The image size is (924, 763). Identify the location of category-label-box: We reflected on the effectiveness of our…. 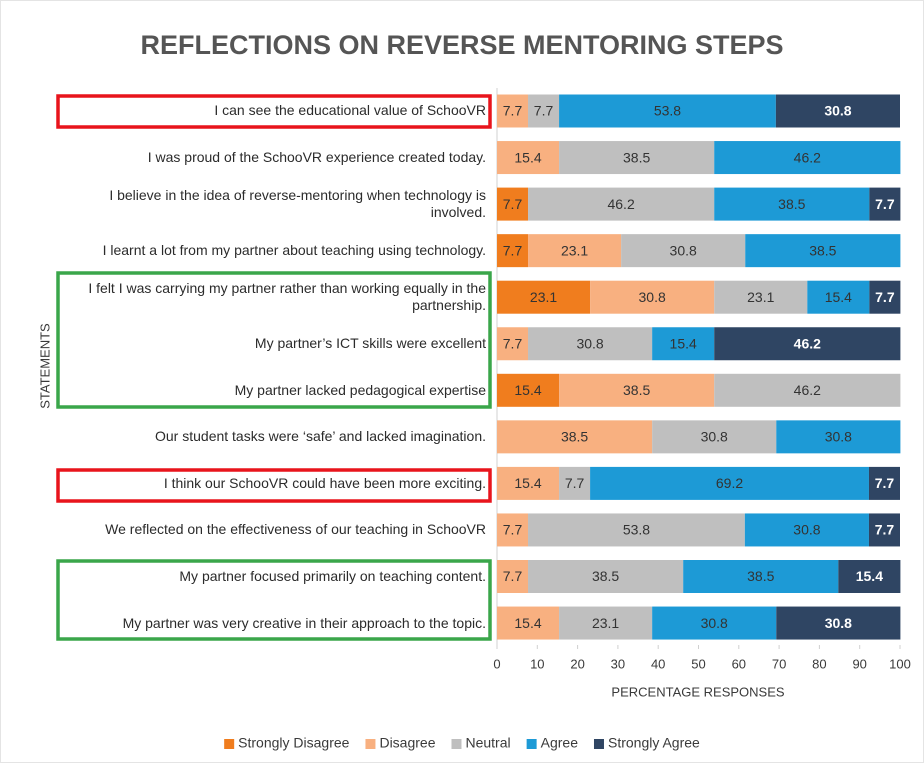
(295, 529).